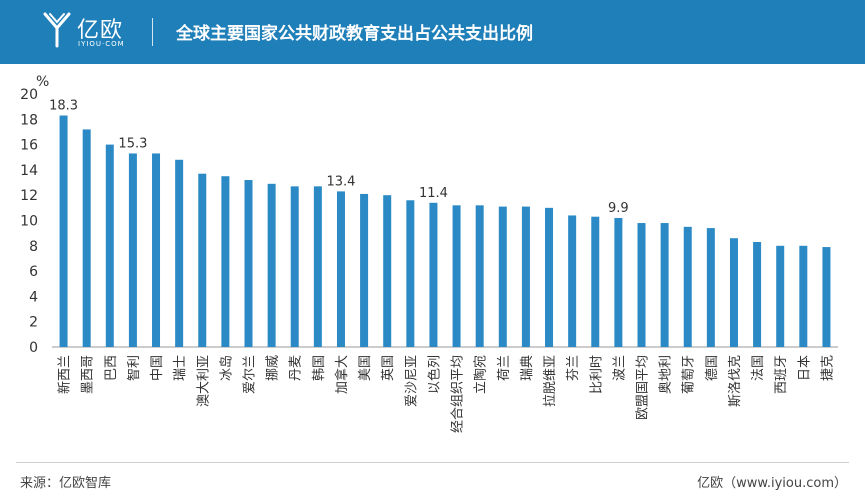 The width and height of the screenshot is (865, 500). I want to click on x-tick-label: 英国, so click(388, 368).